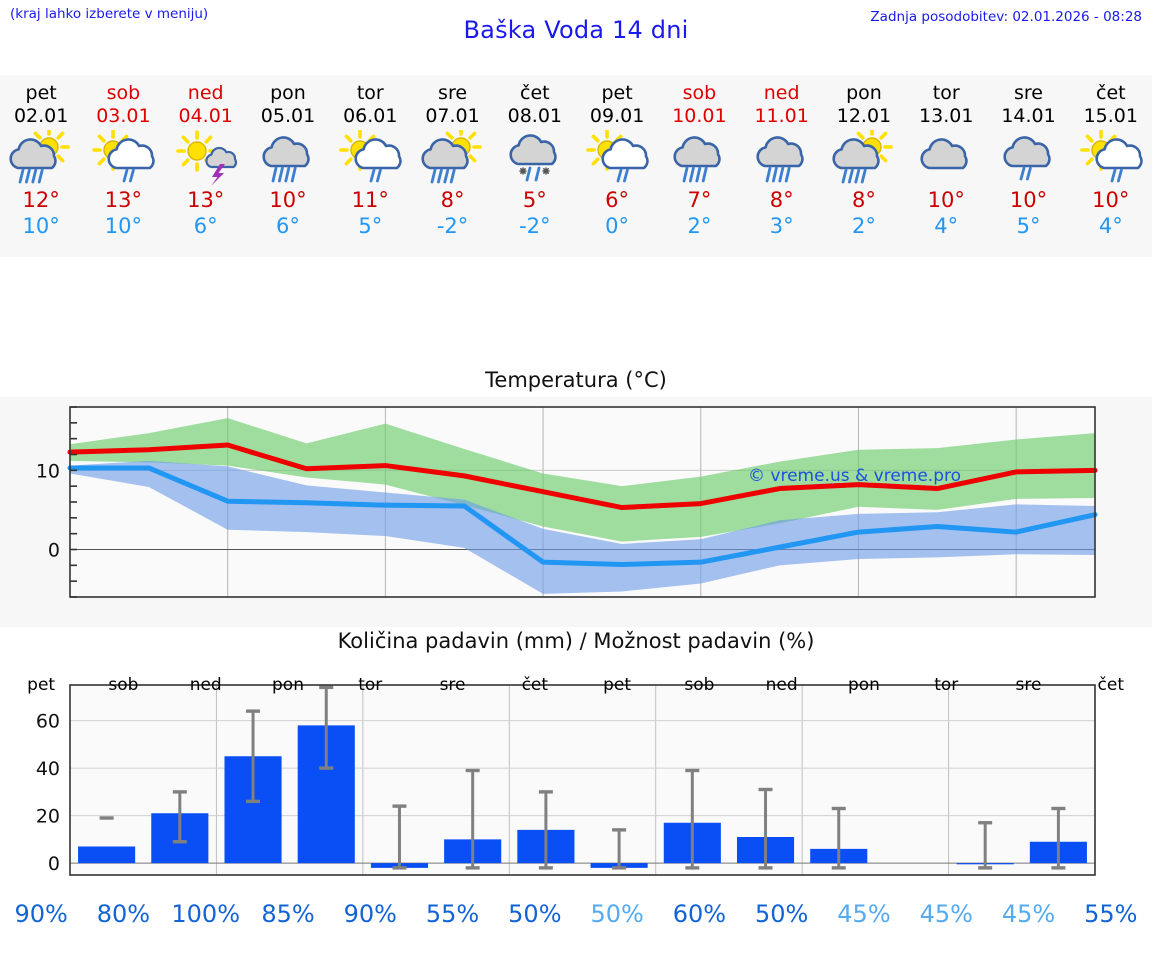  Describe the element at coordinates (48, 769) in the screenshot. I see `svg-text: 40` at that location.